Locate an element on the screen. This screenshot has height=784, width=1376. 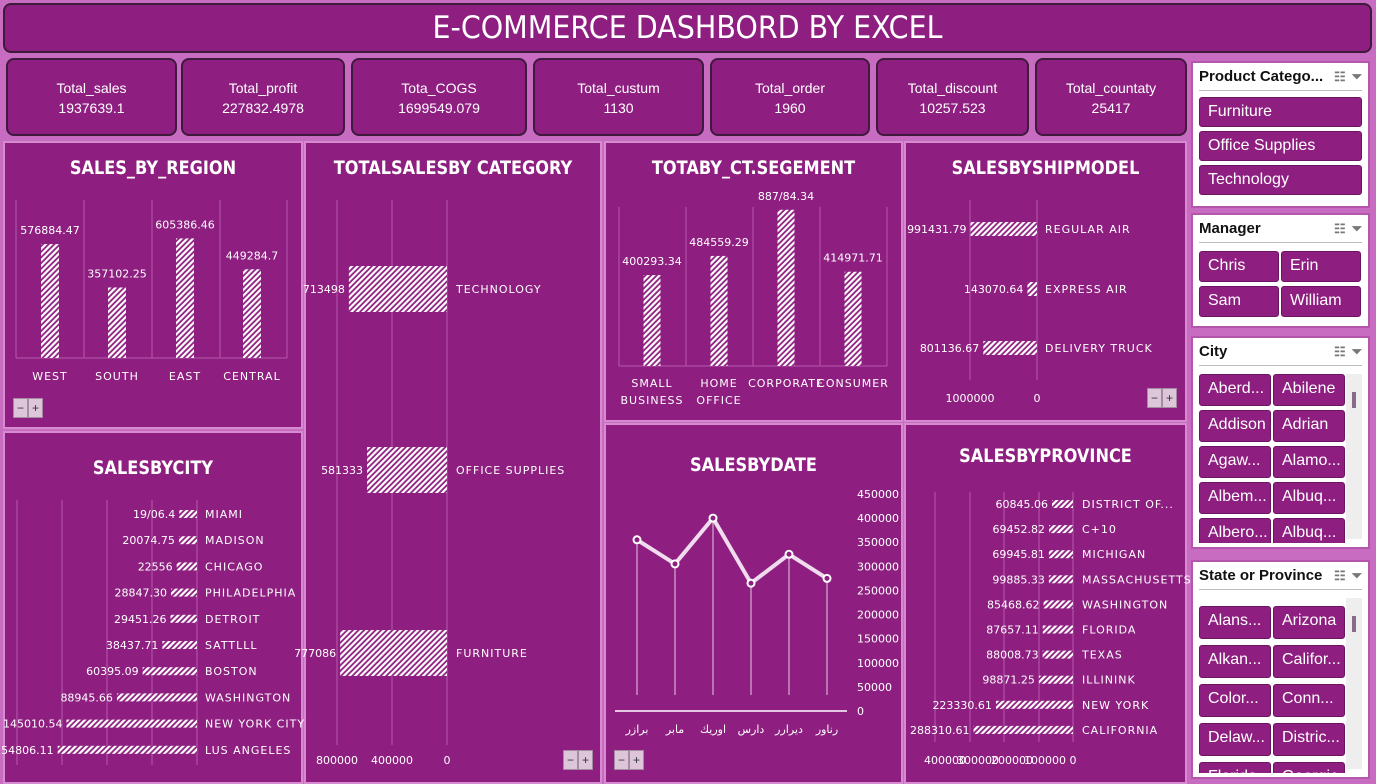
kpi-value: 10257.523 is located at coordinates (952, 108).